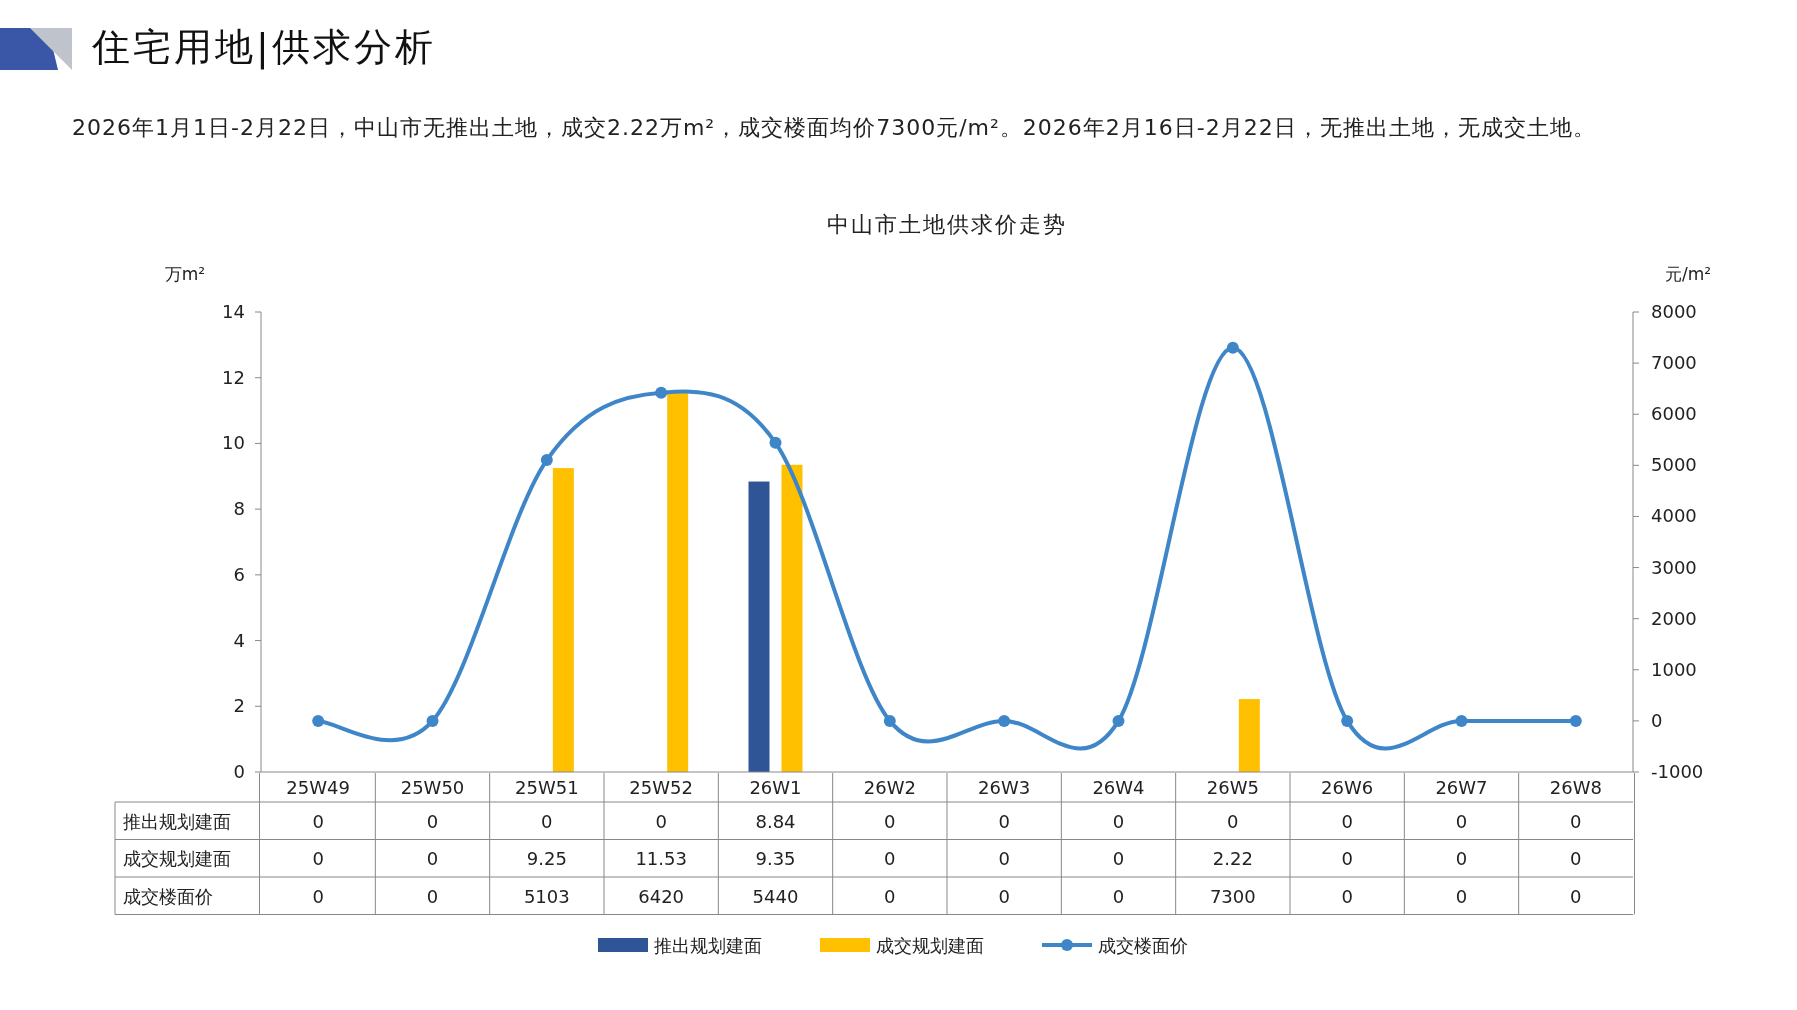 This screenshot has width=1797, height=1010. Describe the element at coordinates (1657, 720) in the screenshot. I see `y2-tick-label: 0` at that location.